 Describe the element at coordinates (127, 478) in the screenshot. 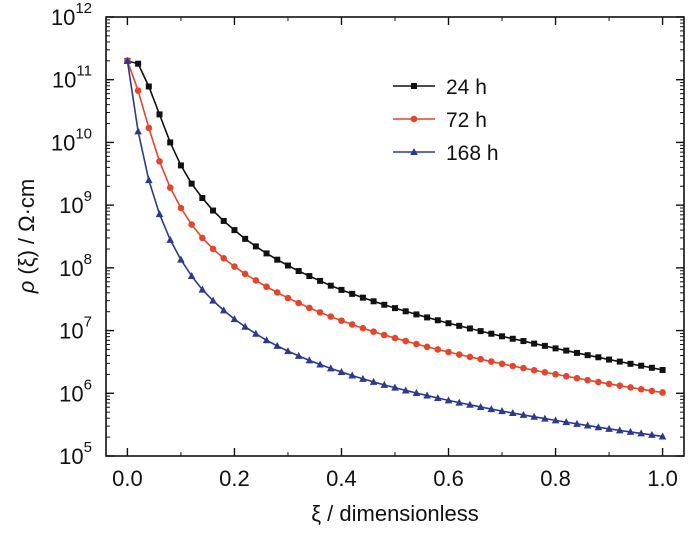

I see `x-tick-label: 0.0` at that location.